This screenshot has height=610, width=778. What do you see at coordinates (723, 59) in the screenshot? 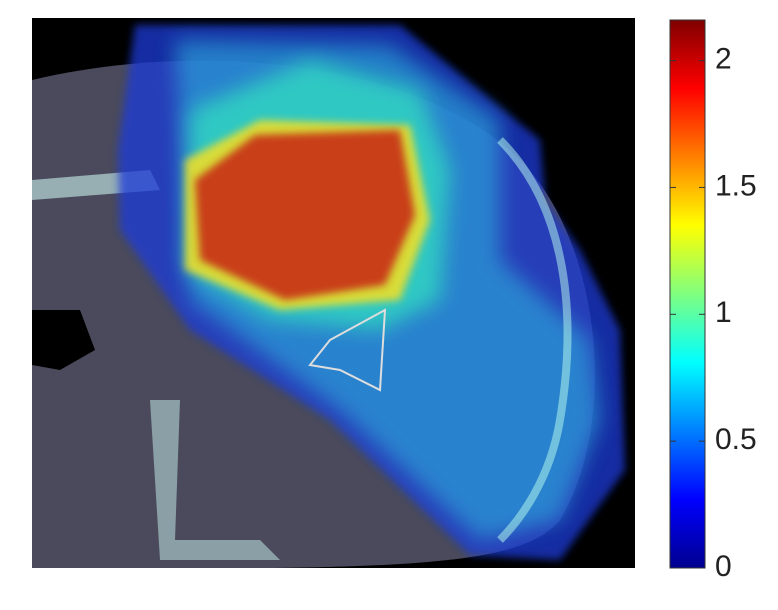
I see `colorbar-tick-label: 2` at bounding box center [723, 59].